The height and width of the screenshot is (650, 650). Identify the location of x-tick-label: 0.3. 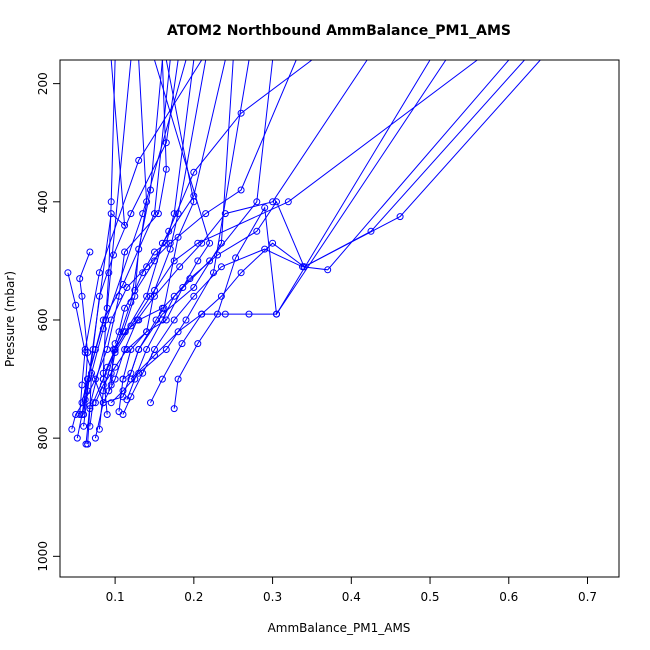
(272, 597).